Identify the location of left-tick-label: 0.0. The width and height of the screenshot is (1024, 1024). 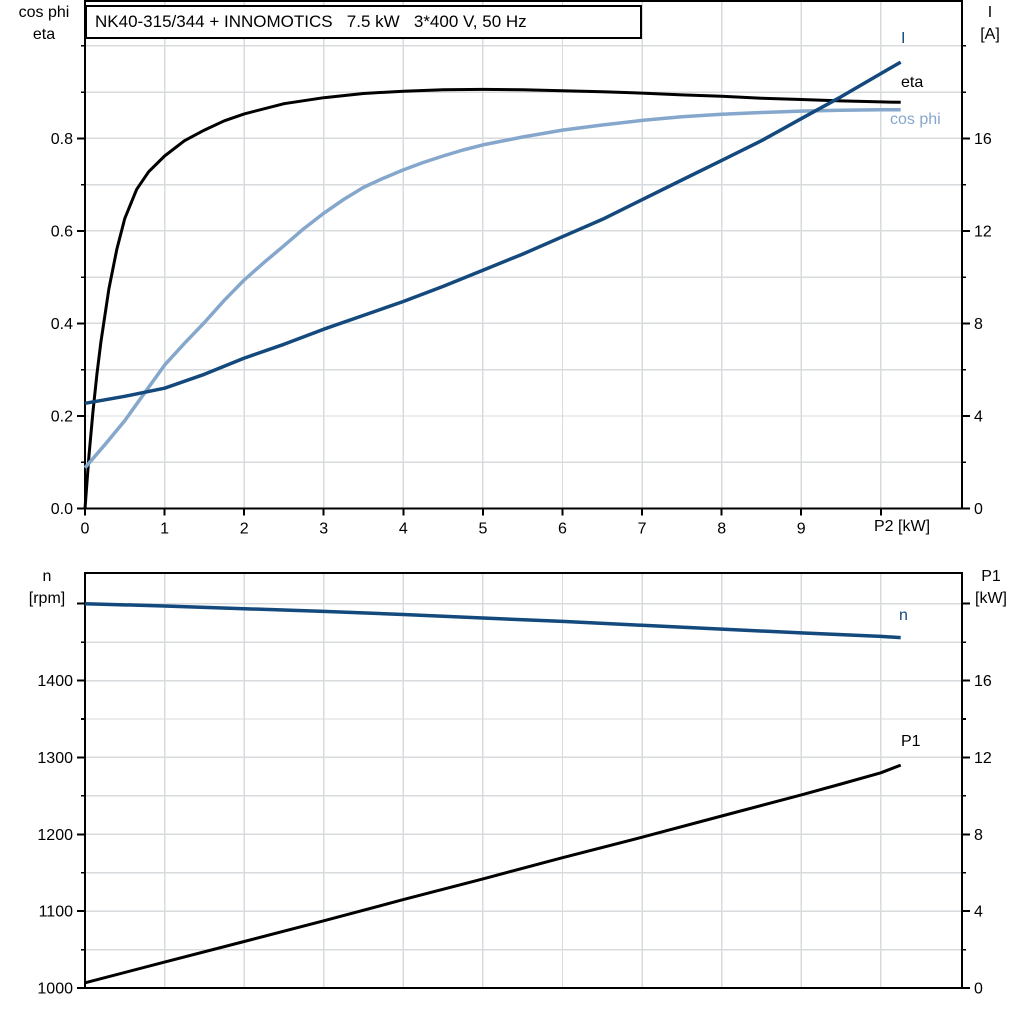
(62, 509).